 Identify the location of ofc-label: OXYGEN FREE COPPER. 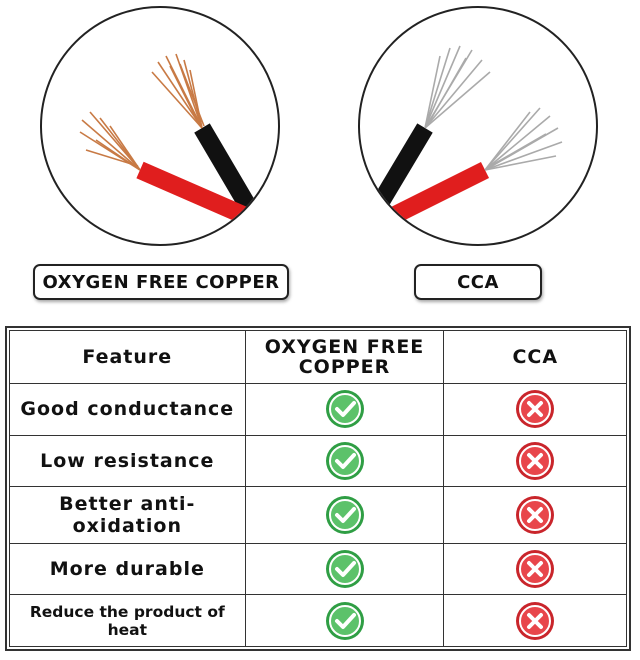
(161, 282).